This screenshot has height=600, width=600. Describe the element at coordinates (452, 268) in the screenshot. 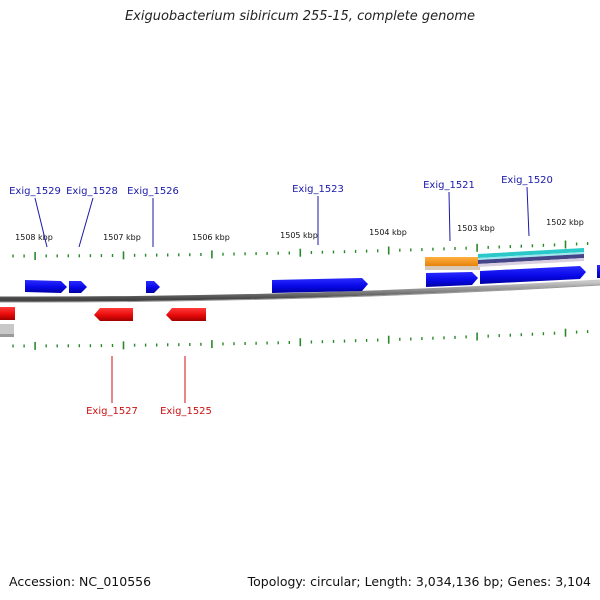

I see `orange-feature-base` at that location.